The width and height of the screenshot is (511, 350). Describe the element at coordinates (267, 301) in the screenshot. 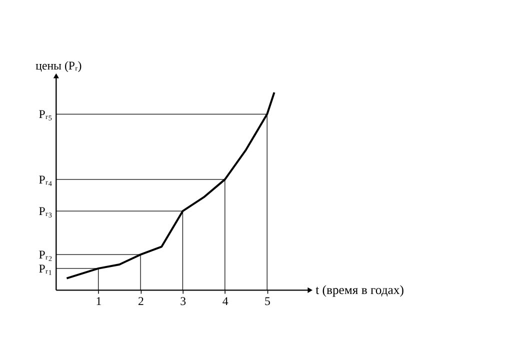

I see `x-tick-label: 5` at that location.